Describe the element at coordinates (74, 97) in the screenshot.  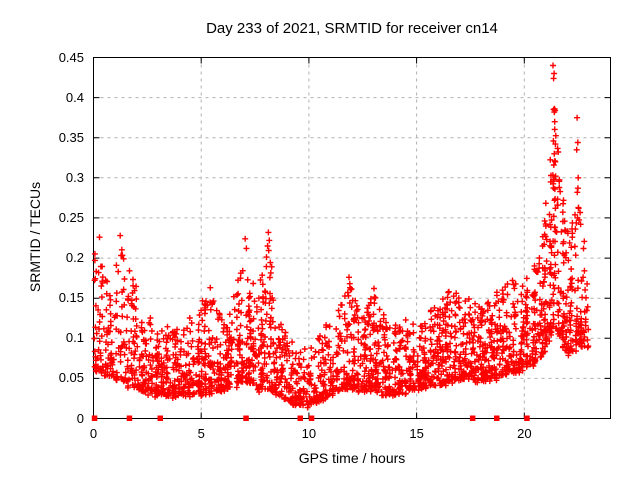
I see `y-tick-label: 0.4` at that location.